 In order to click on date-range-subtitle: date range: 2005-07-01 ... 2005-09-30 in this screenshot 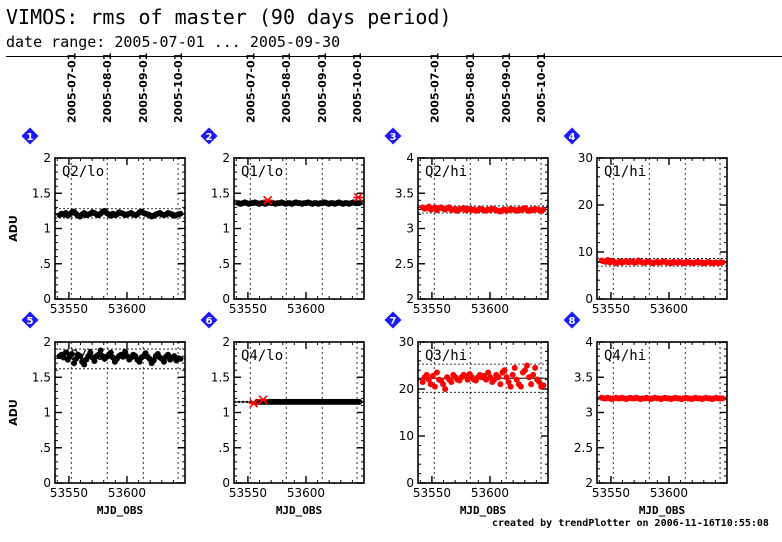, I will do `click(173, 42)`.